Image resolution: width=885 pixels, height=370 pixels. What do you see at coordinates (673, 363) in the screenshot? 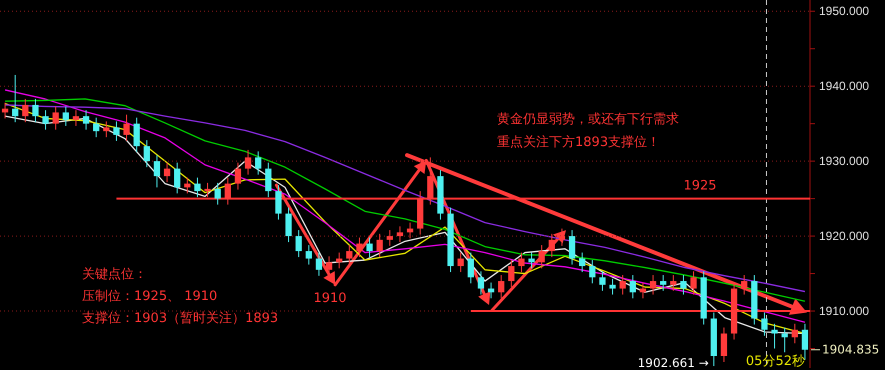
I see `annotation: 1902.661 →` at bounding box center [673, 363].